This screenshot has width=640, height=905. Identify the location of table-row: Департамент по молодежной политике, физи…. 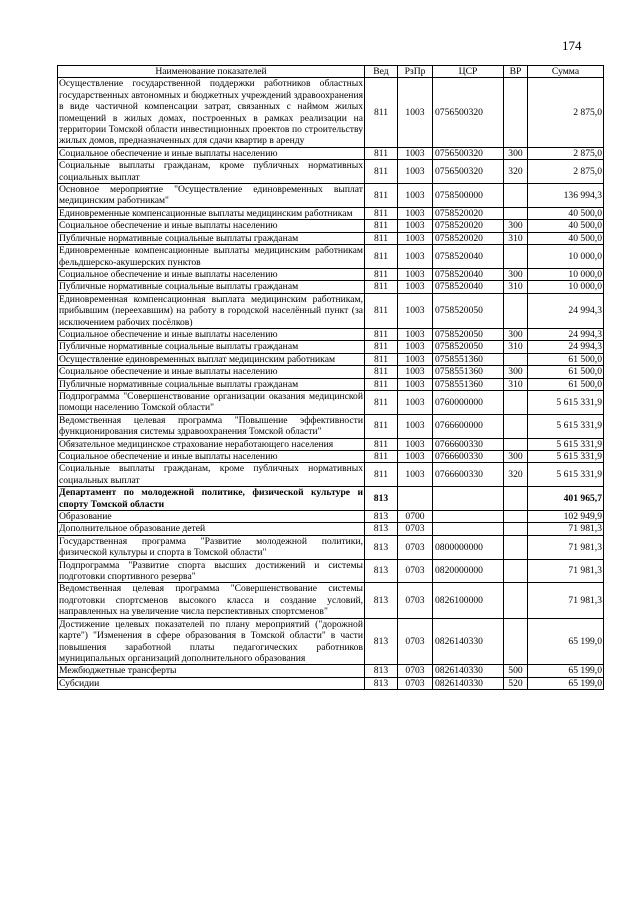
(330, 499).